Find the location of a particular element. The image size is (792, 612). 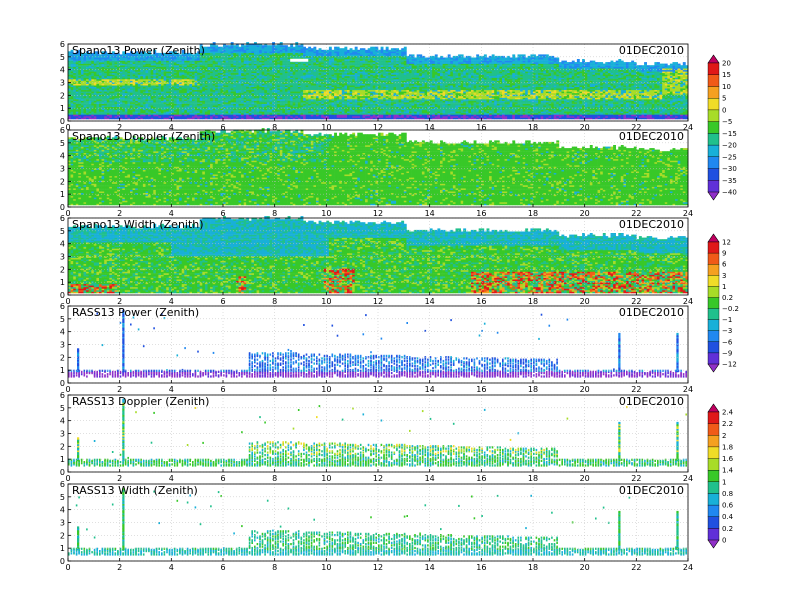

colorbar-label: −3 is located at coordinates (727, 331).